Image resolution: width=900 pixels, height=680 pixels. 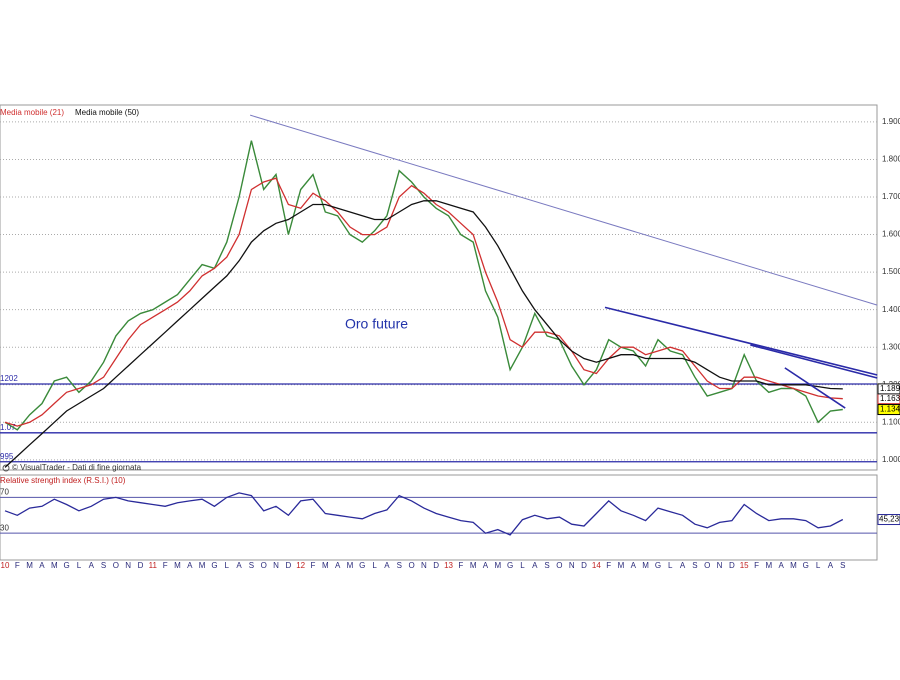 I want to click on y-tick-label: 1.300, so click(x=891, y=346).